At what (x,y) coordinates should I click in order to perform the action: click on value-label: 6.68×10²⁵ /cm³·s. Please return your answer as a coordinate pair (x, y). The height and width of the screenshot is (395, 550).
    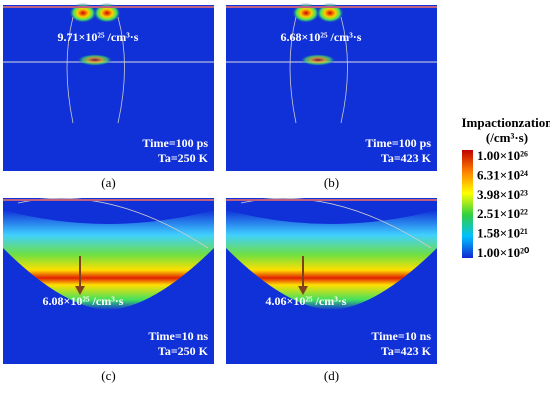
    Looking at the image, I should click on (321, 37).